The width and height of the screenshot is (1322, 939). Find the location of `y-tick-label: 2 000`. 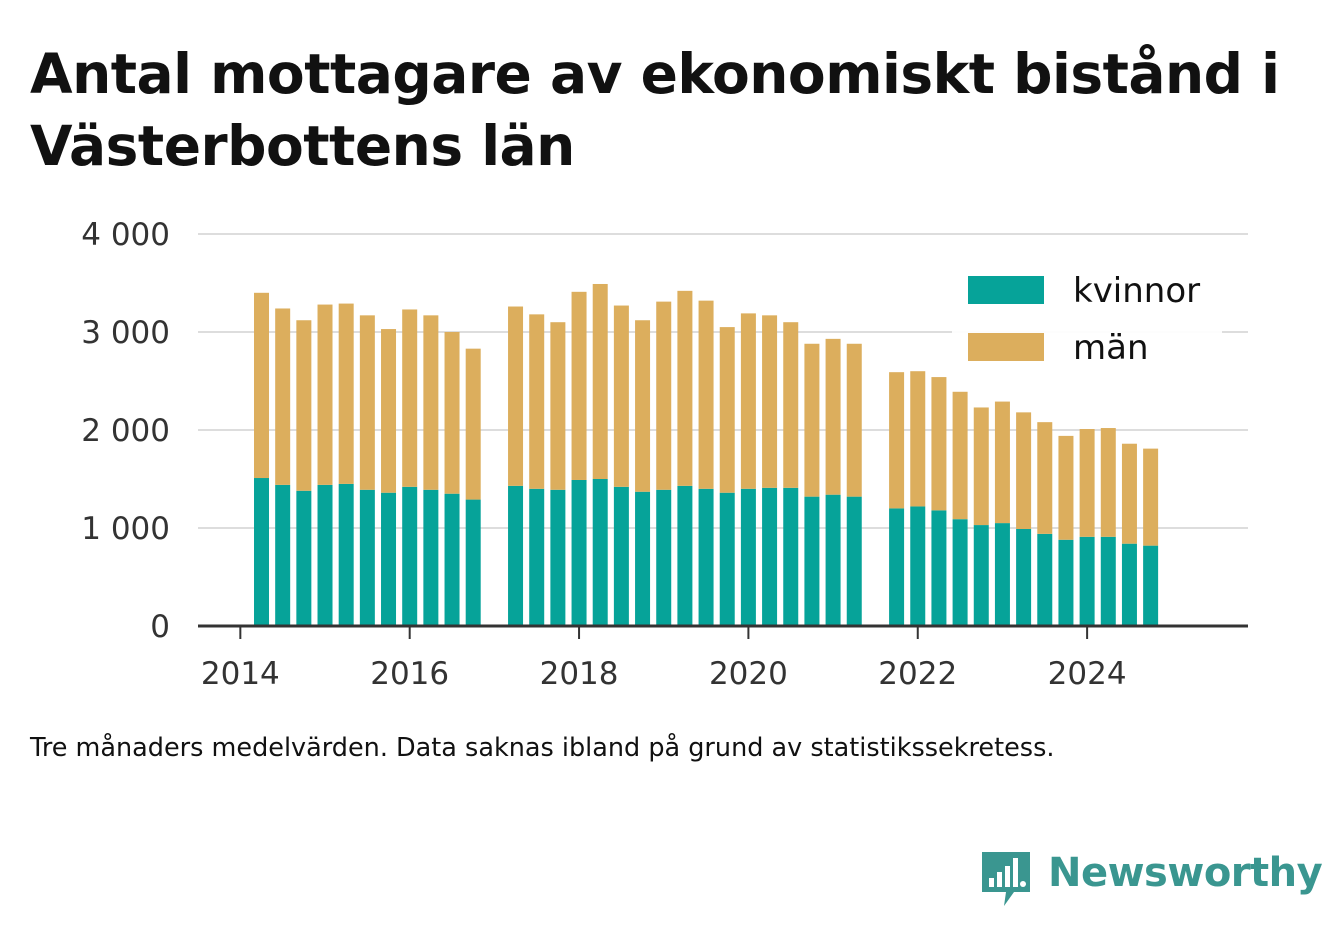

y-tick-label: 2 000 is located at coordinates (125, 431).